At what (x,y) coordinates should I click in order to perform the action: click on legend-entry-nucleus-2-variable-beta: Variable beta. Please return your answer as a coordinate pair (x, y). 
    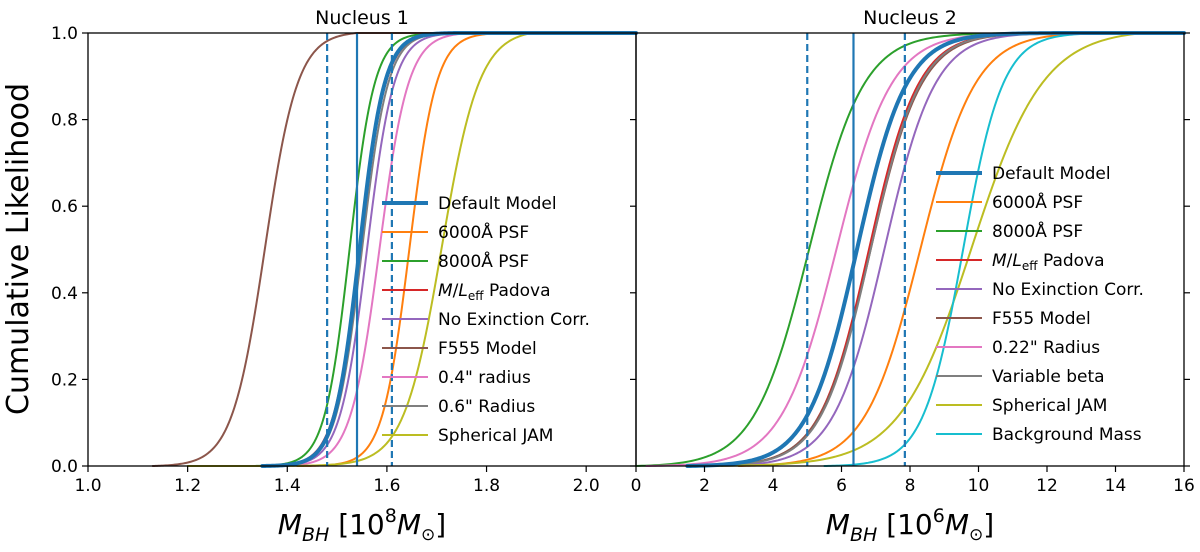
    Looking at the image, I should click on (1020, 377).